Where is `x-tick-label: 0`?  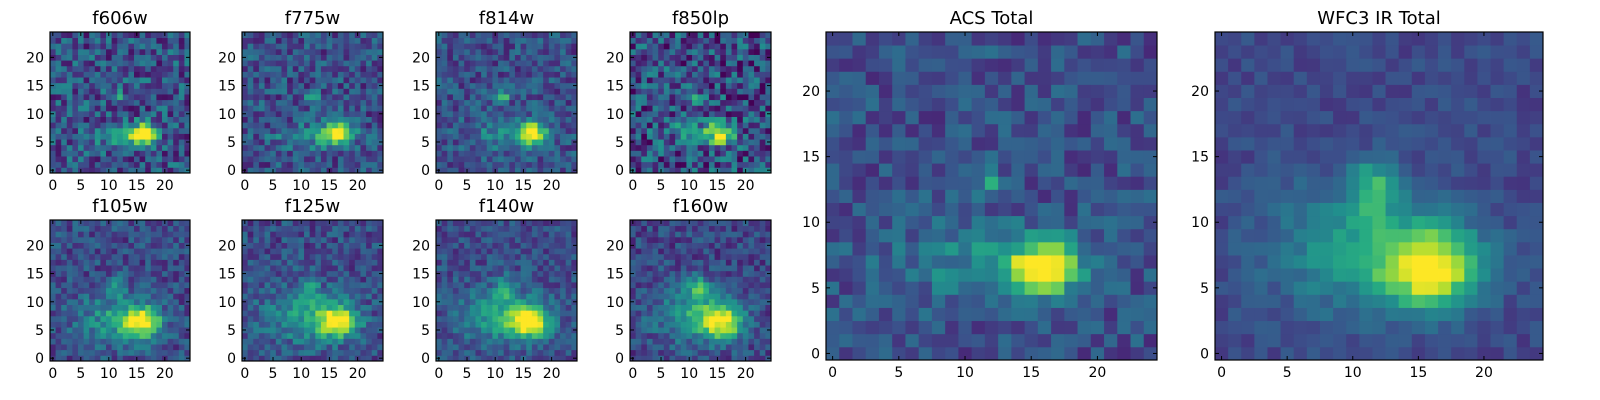 x-tick-label: 0 is located at coordinates (52, 186).